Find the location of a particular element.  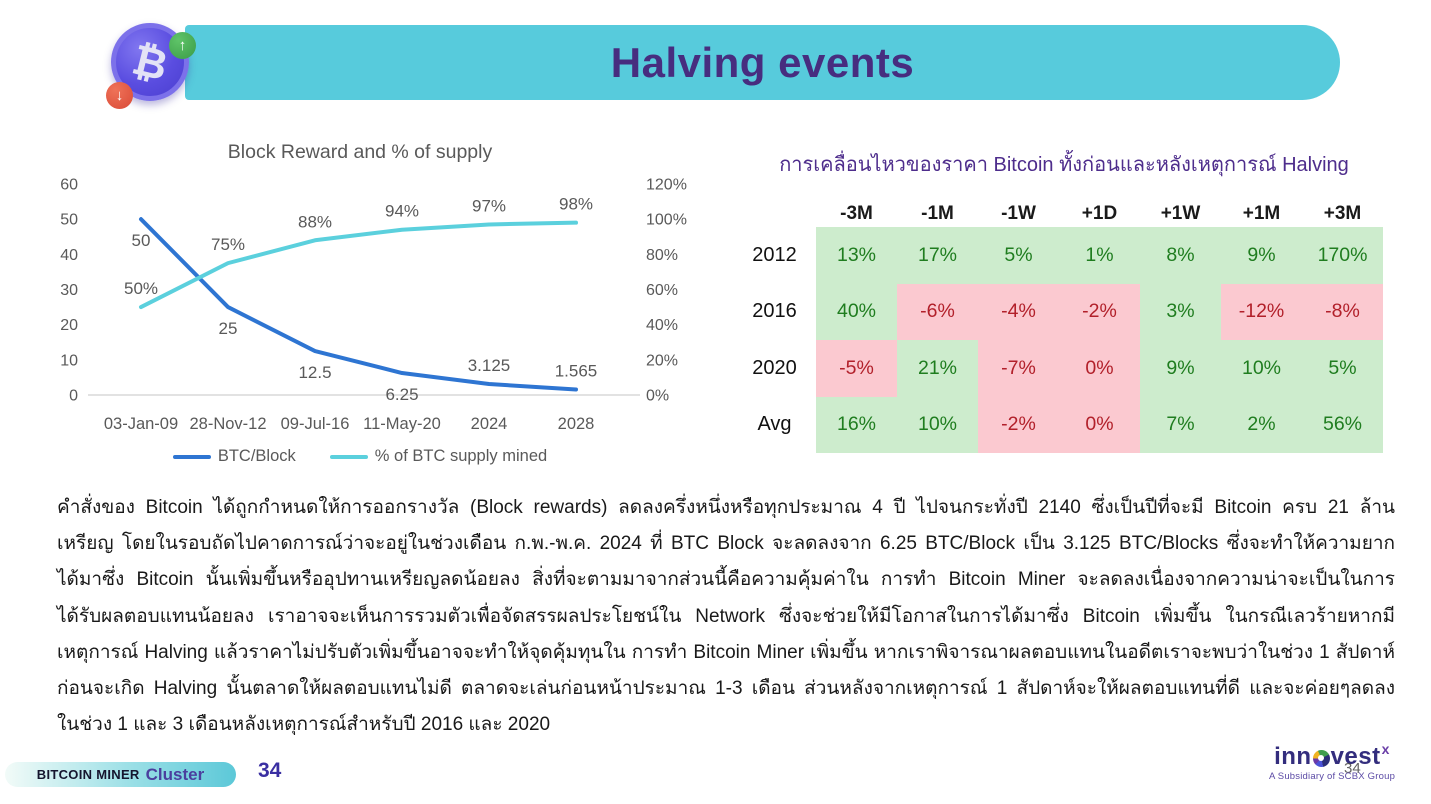

table-cell: -8% is located at coordinates (1342, 311).